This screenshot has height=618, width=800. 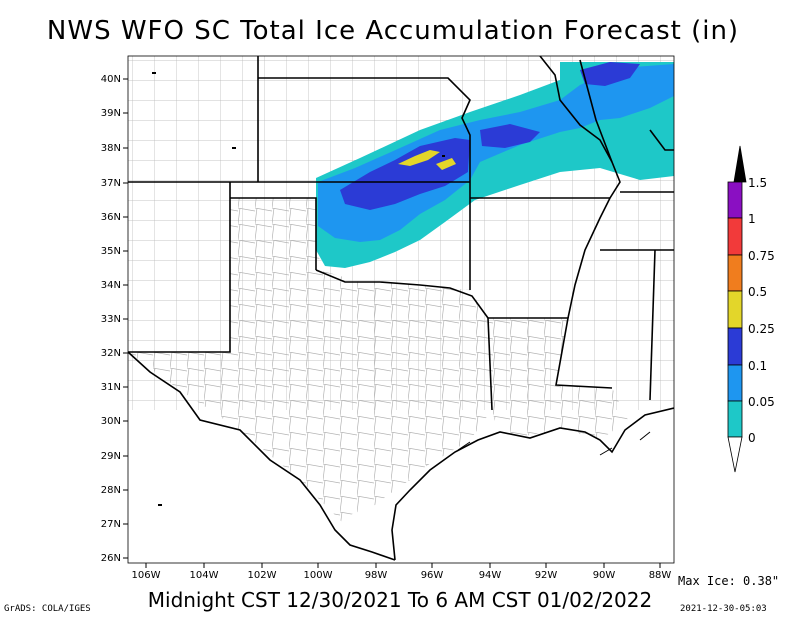 I want to click on mexico-border, so click(x=262, y=456).